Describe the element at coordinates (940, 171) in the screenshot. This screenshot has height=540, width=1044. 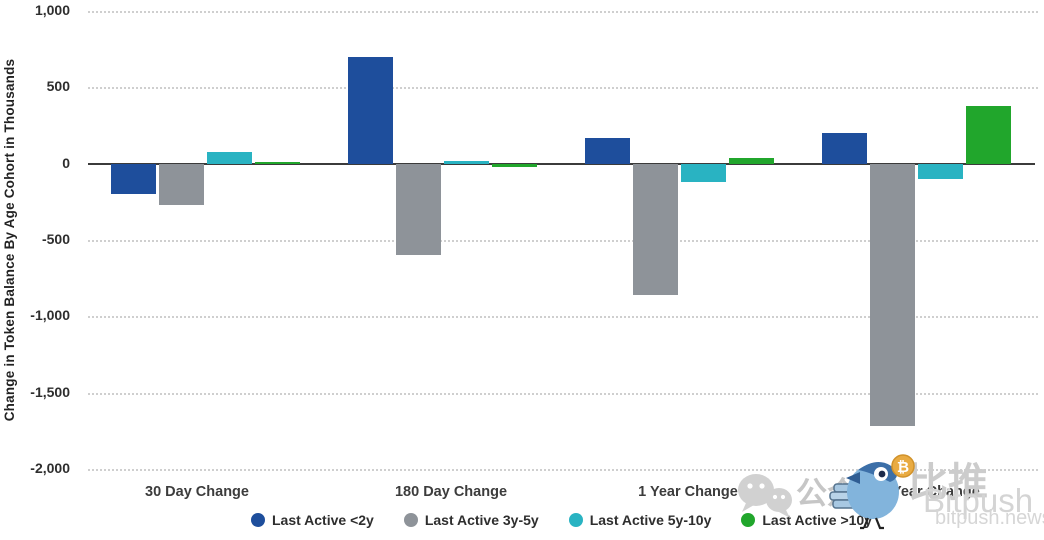
I see `bar-last-active-5y-10y-group4` at that location.